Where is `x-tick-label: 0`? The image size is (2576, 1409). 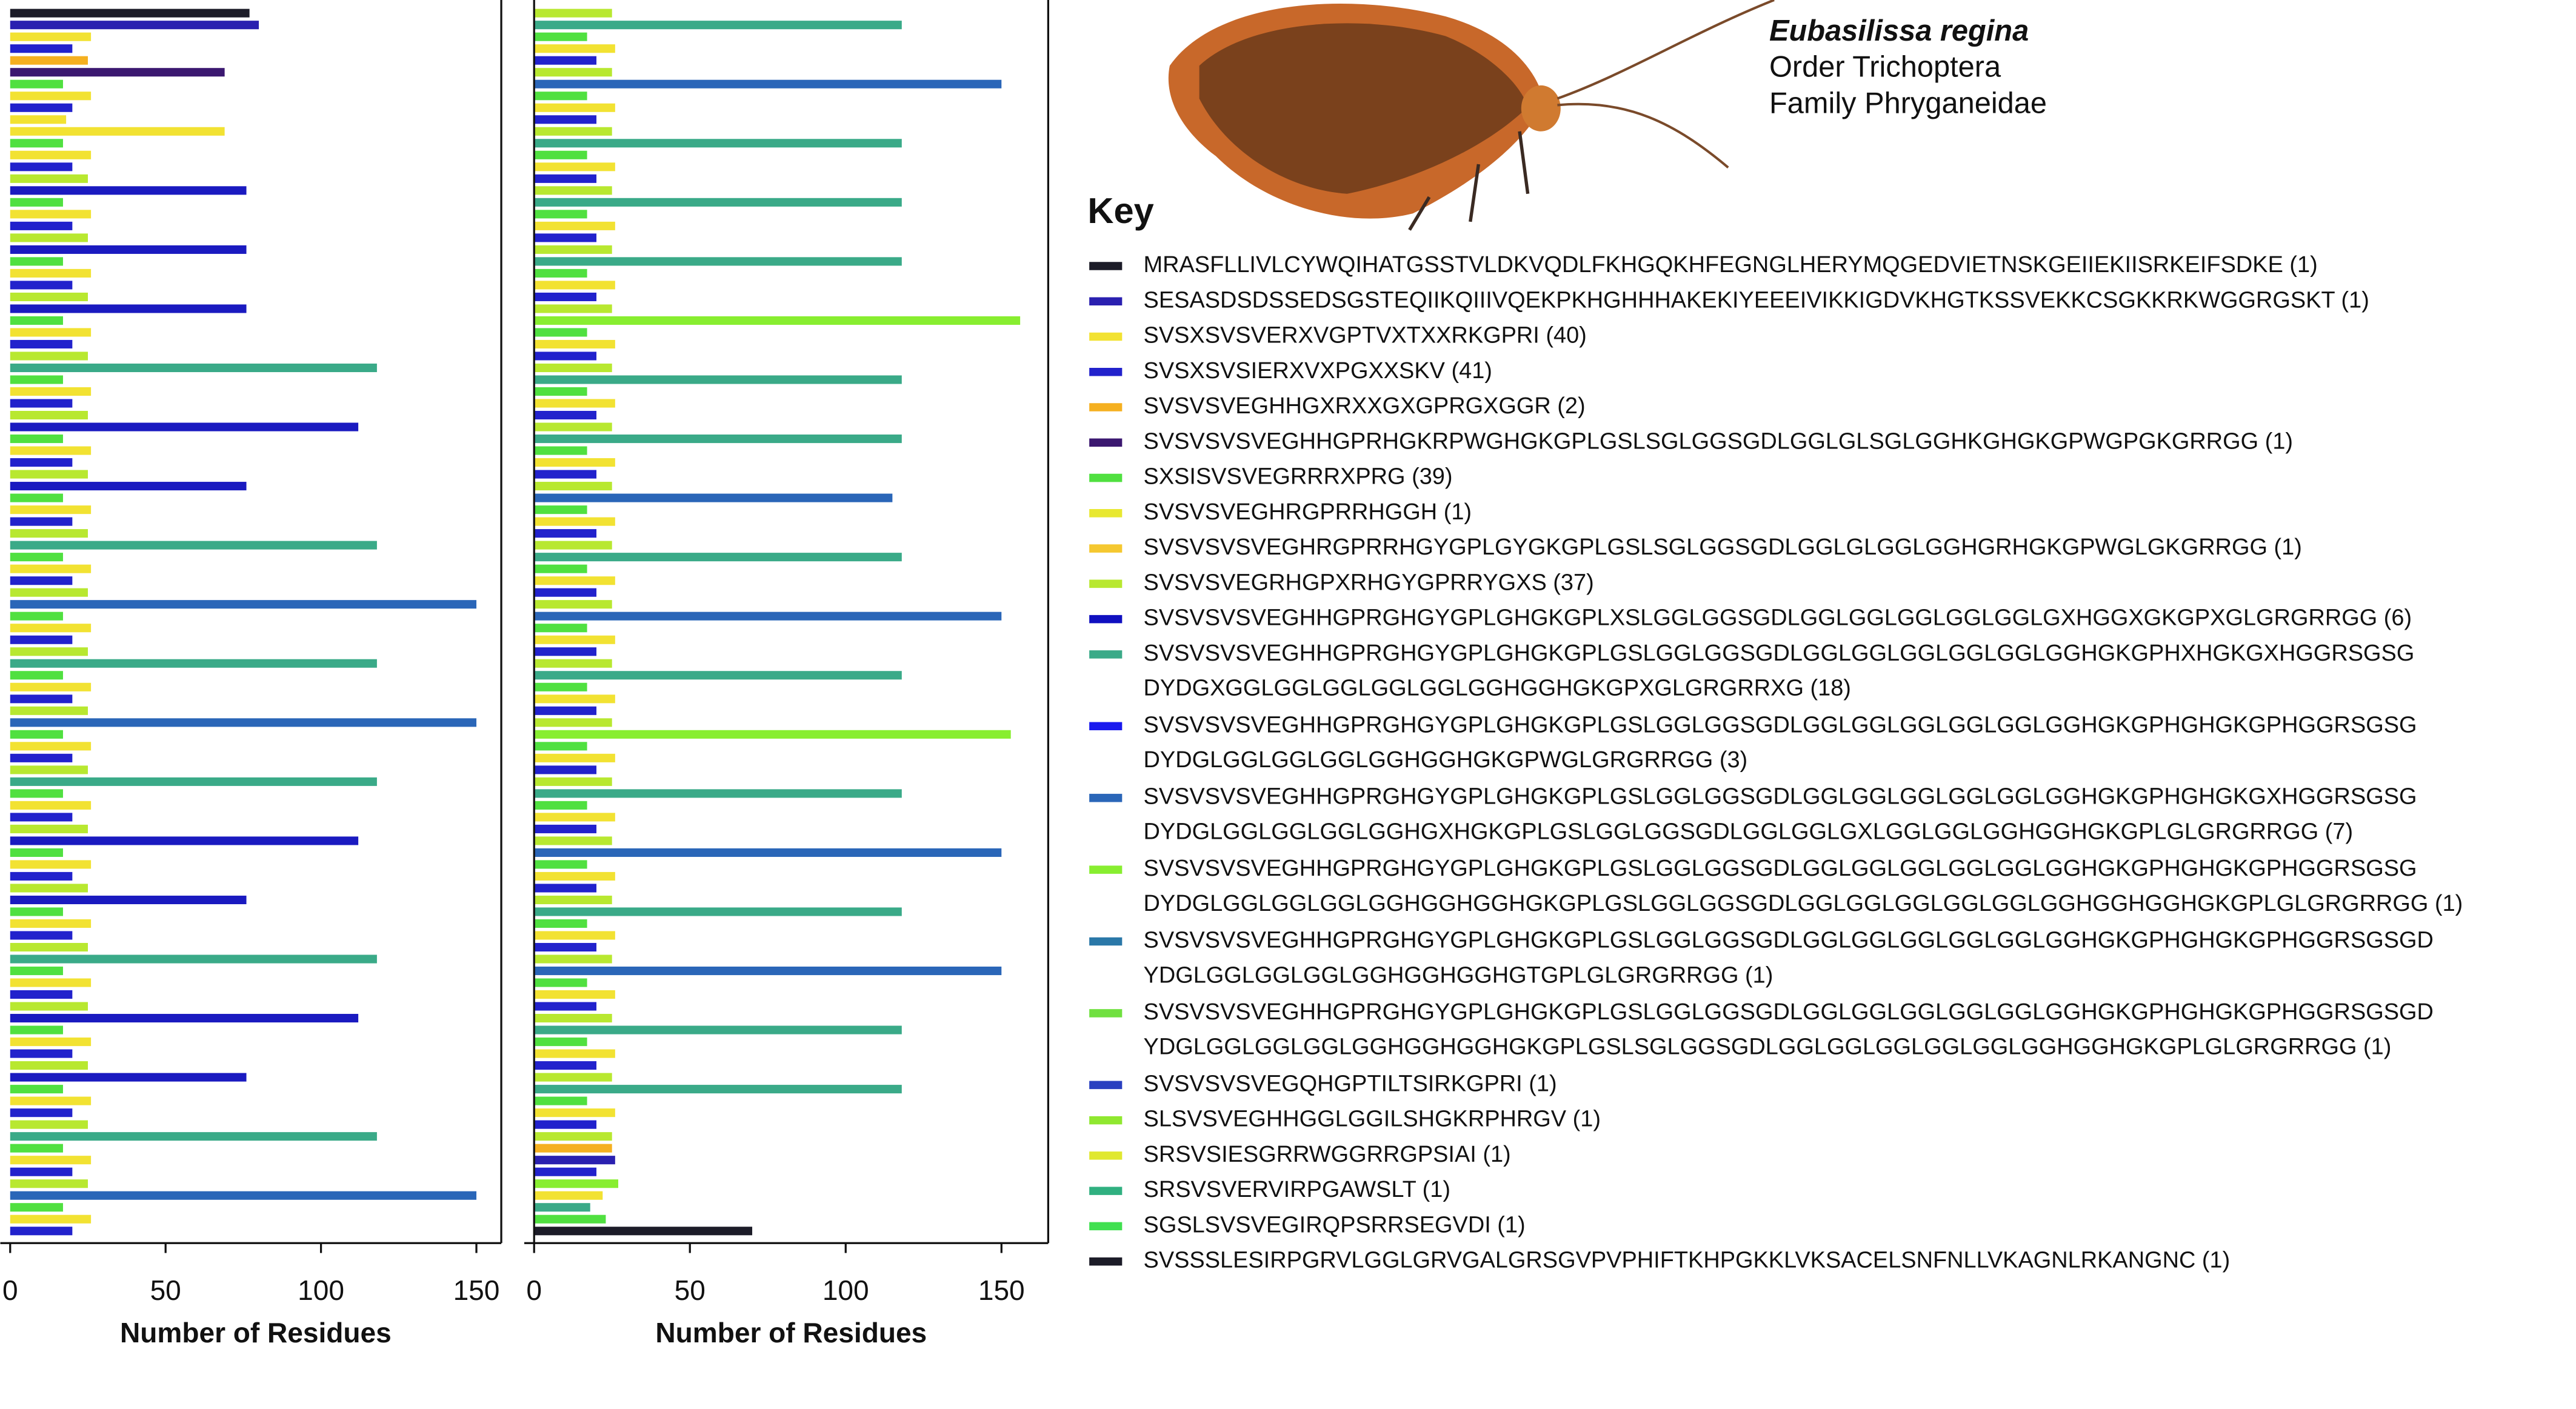
x-tick-label: 0 is located at coordinates (534, 1290).